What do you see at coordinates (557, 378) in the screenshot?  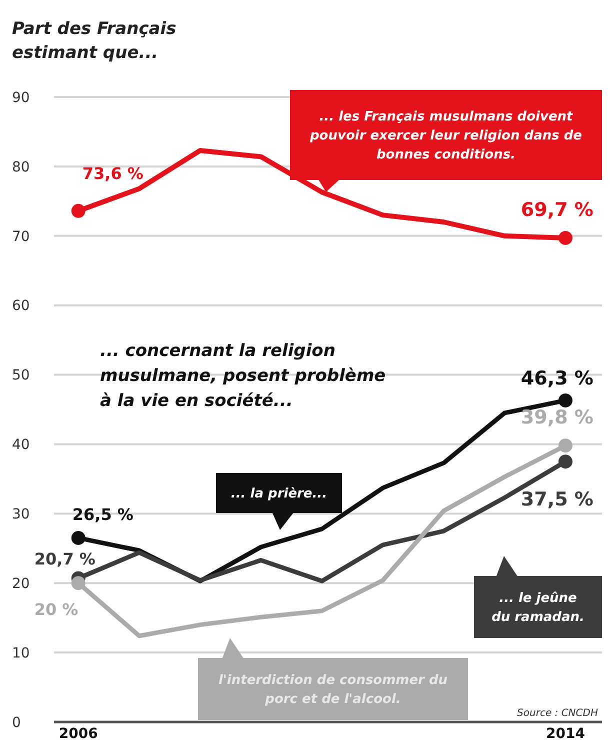 I see `data-label: 46,3 %` at bounding box center [557, 378].